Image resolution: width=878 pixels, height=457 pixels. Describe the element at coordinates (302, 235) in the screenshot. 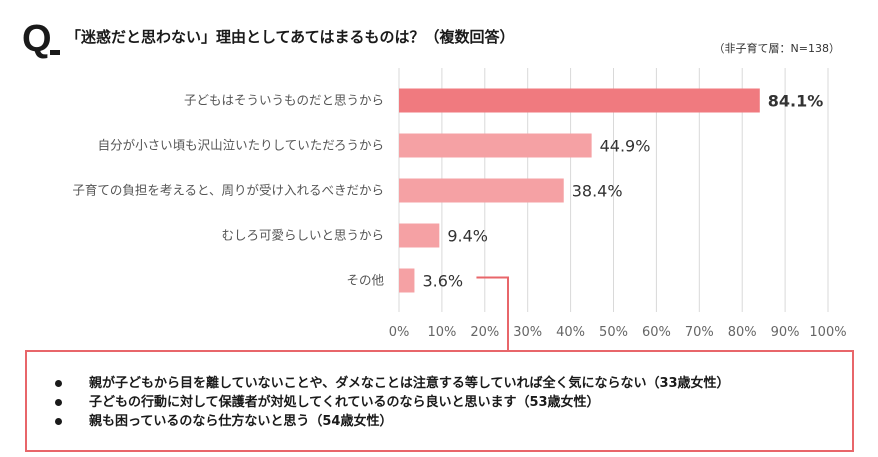

I see `category-label: むしろ可愛らしいと思うから` at that location.